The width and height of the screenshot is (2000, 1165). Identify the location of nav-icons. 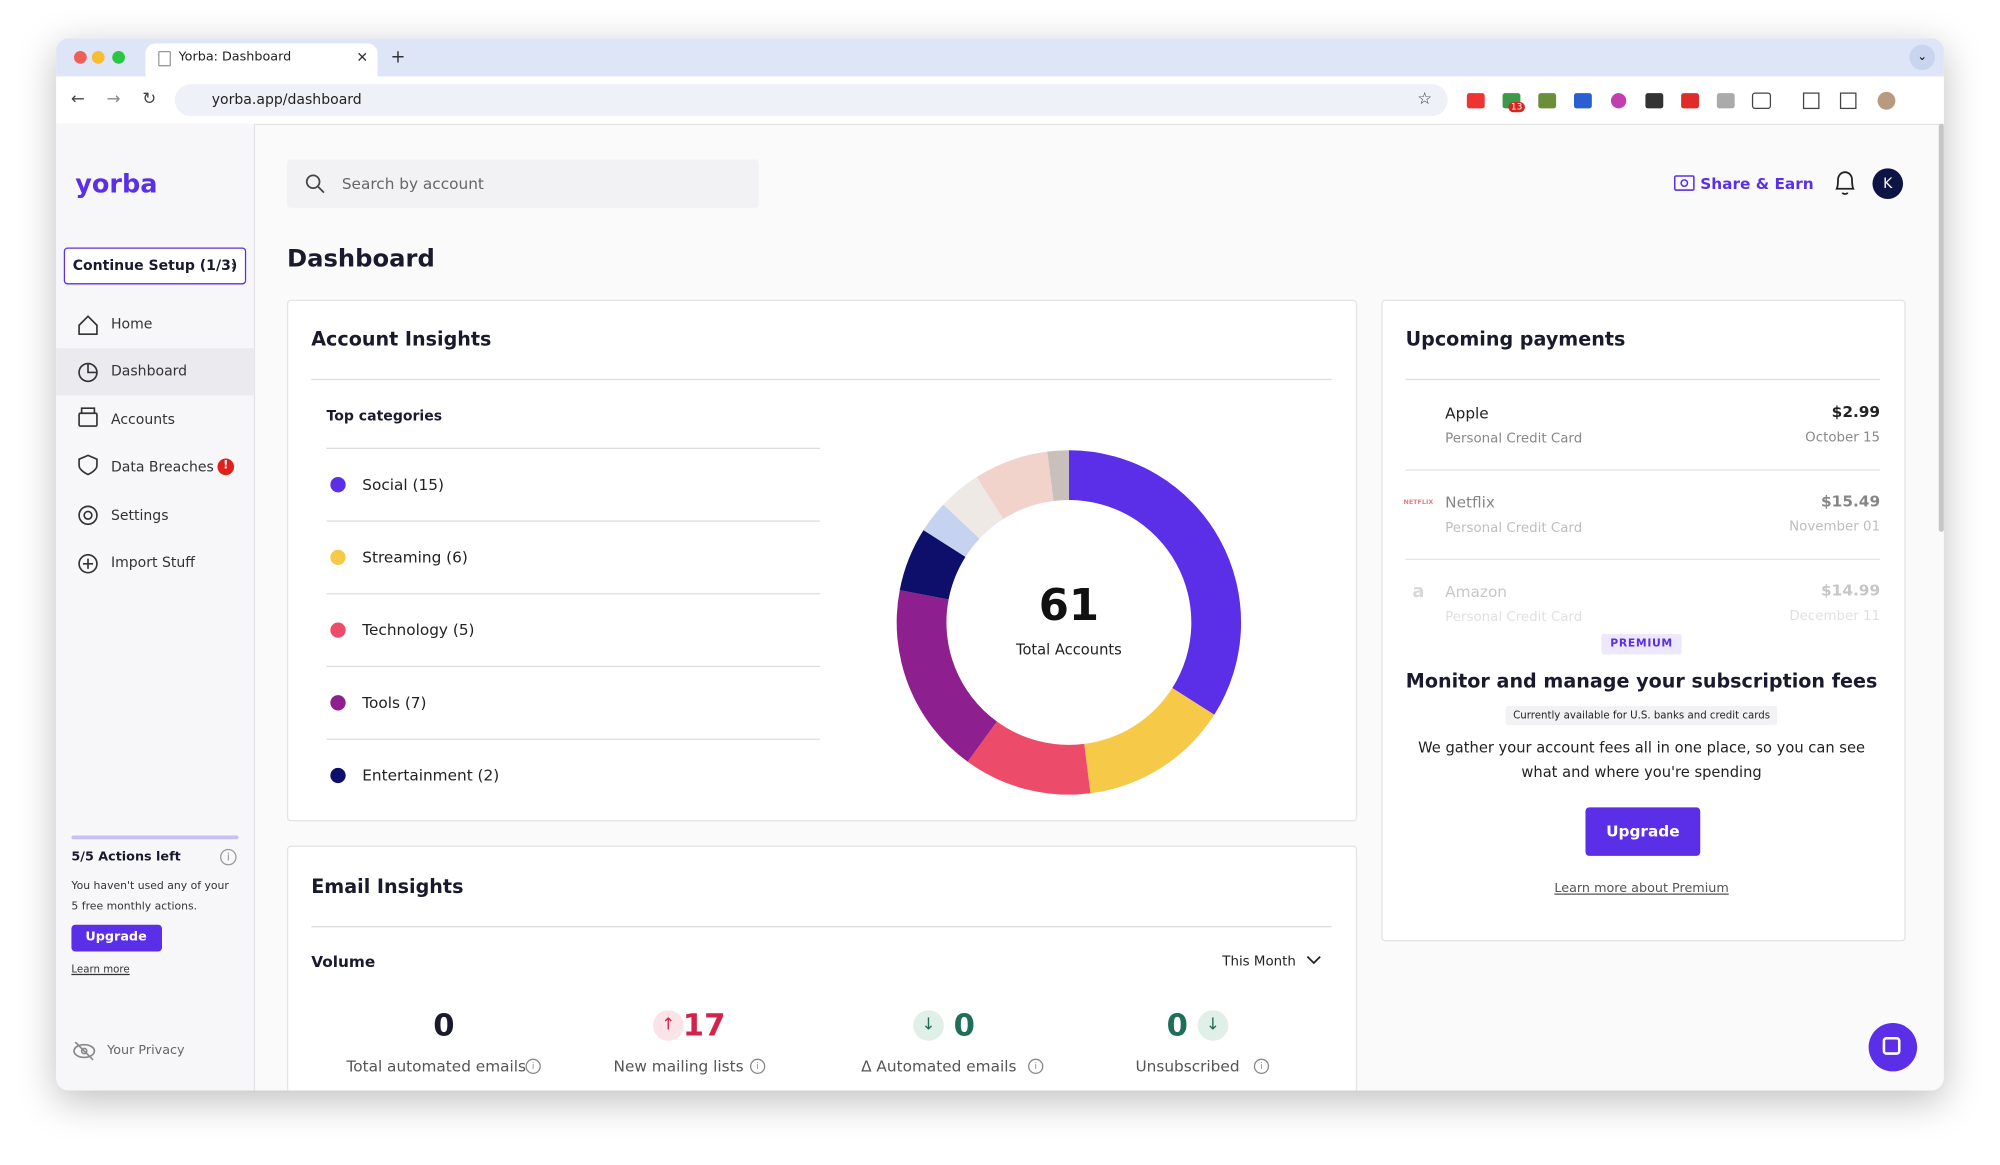
(88, 444).